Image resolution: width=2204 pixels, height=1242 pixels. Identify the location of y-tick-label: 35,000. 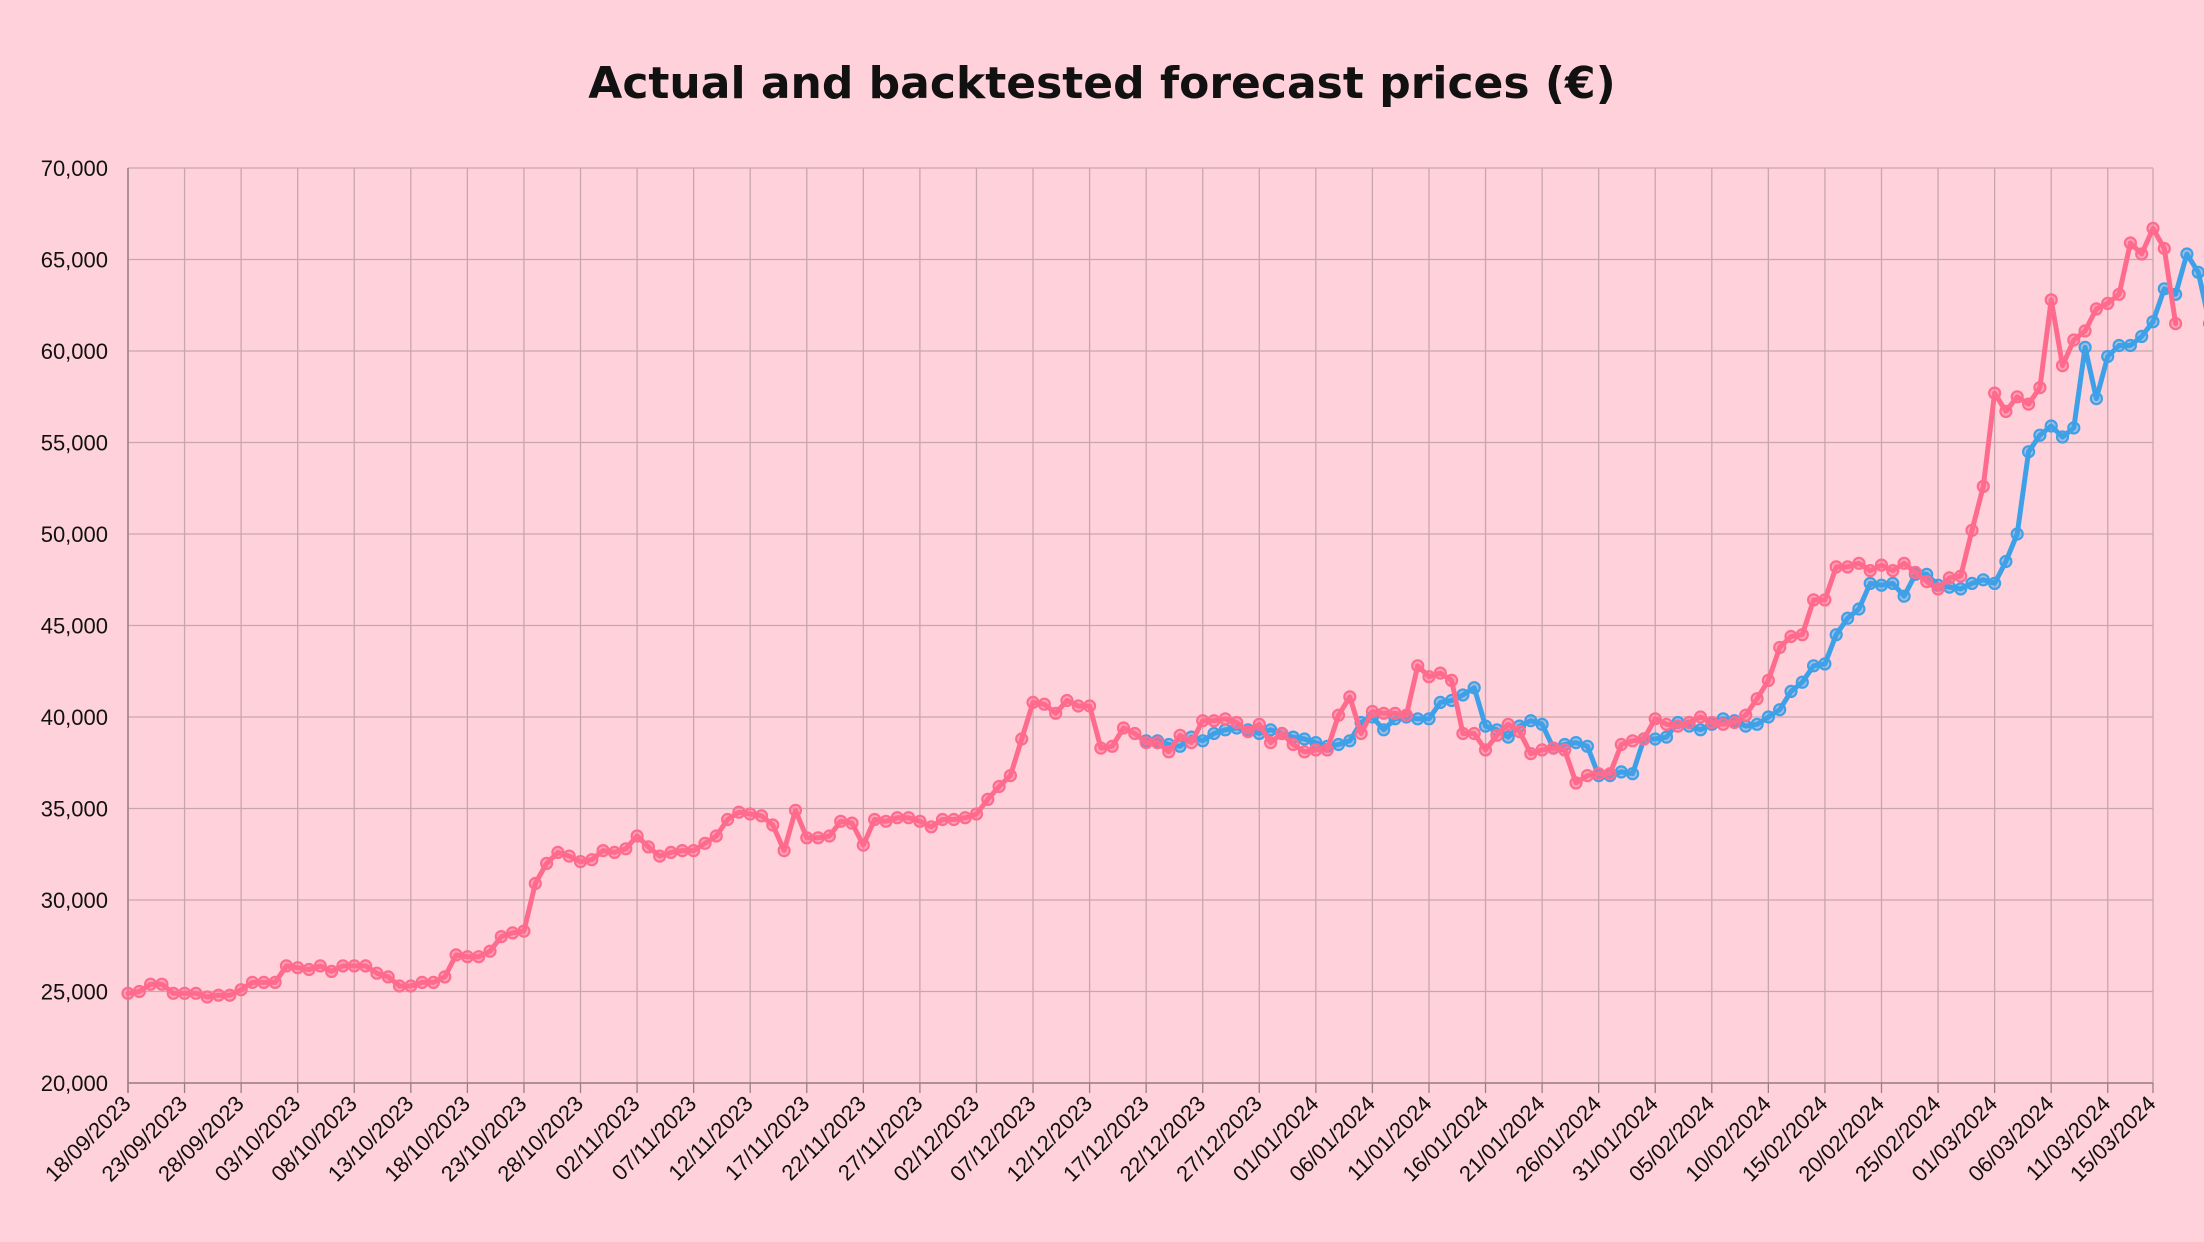
(74, 809).